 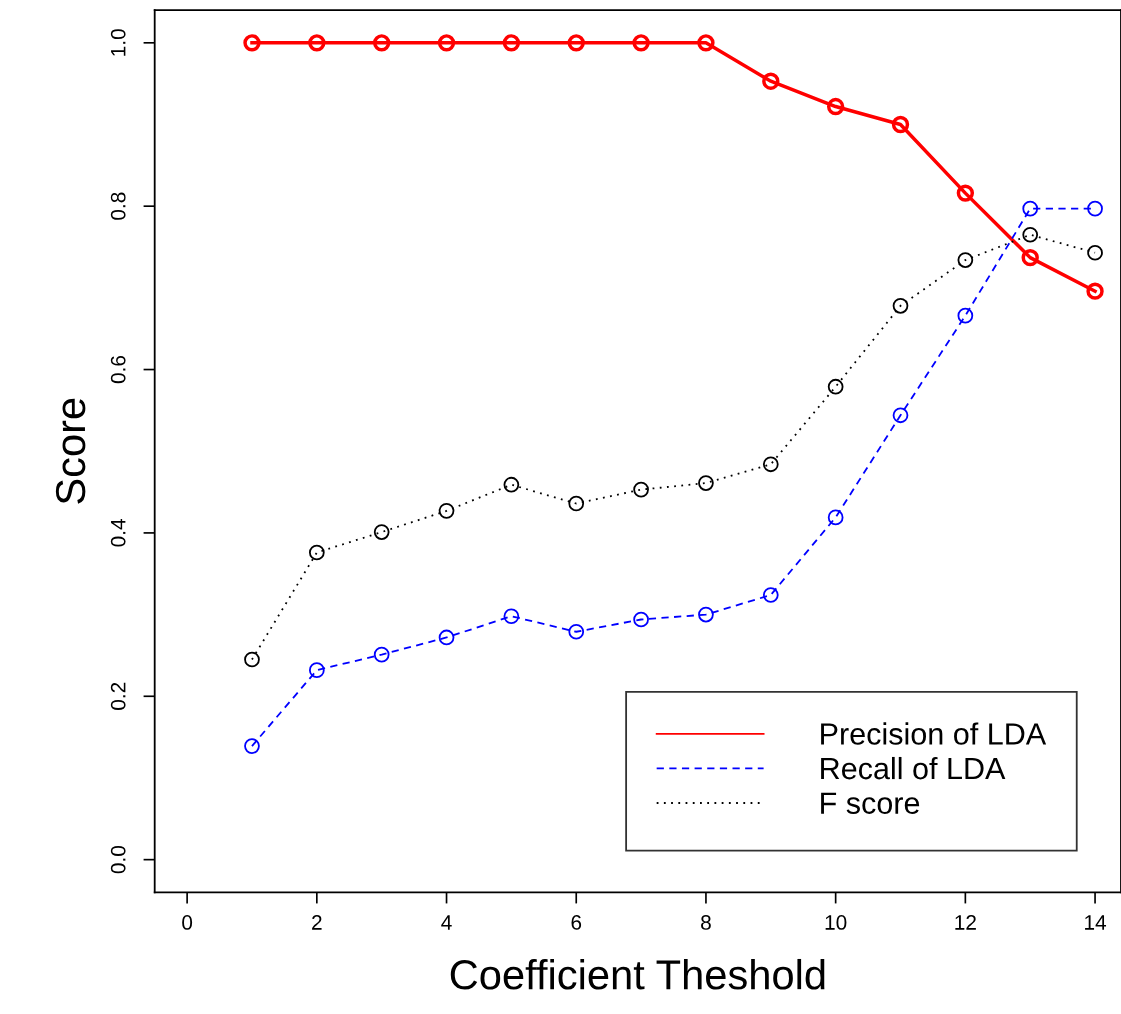 I want to click on y-tick-label: 0.8, so click(x=118, y=206).